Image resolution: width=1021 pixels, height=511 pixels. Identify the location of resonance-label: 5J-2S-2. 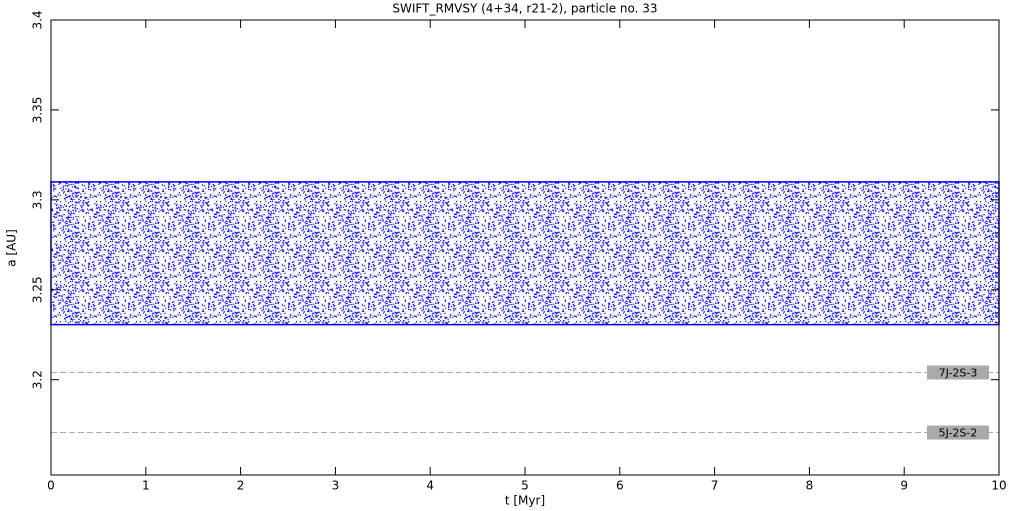
(958, 433).